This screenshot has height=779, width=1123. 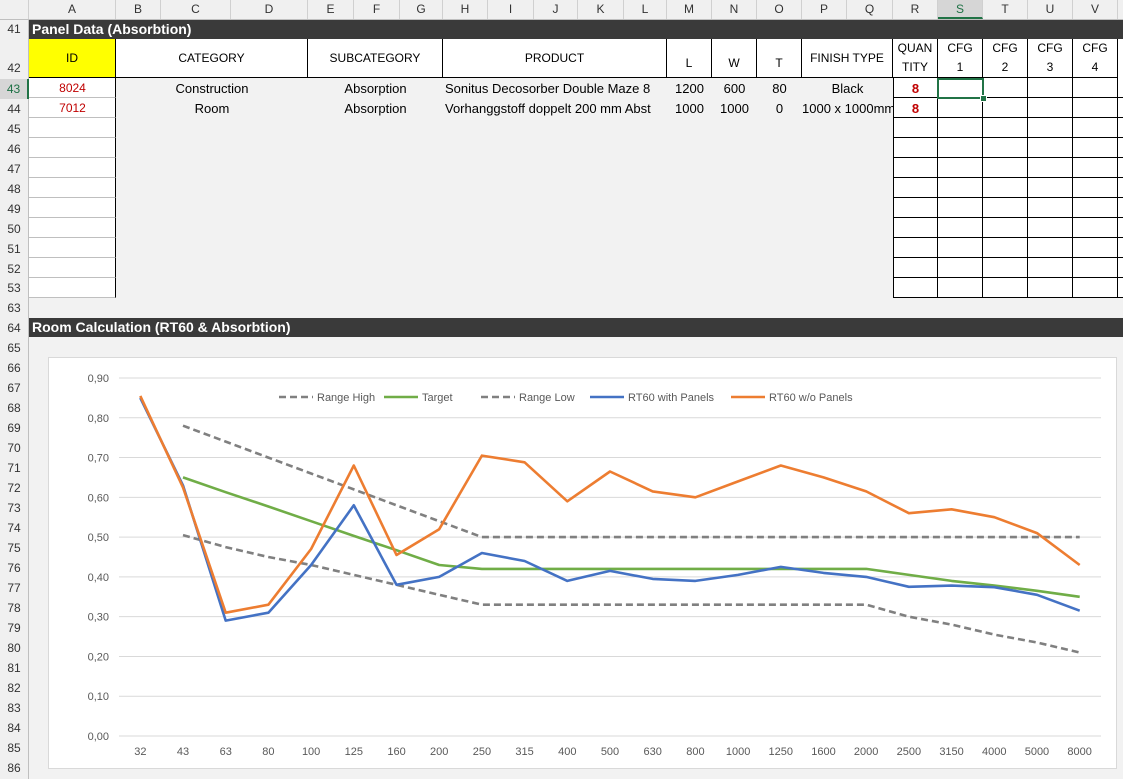 I want to click on row-44-l: 1000, so click(x=689, y=108).